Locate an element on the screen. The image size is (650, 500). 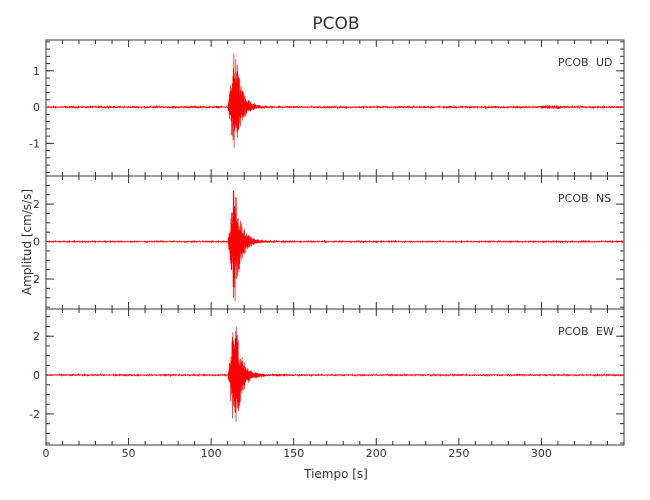
y-axis-label: Amplitud [cm/s/s] is located at coordinates (27, 242).